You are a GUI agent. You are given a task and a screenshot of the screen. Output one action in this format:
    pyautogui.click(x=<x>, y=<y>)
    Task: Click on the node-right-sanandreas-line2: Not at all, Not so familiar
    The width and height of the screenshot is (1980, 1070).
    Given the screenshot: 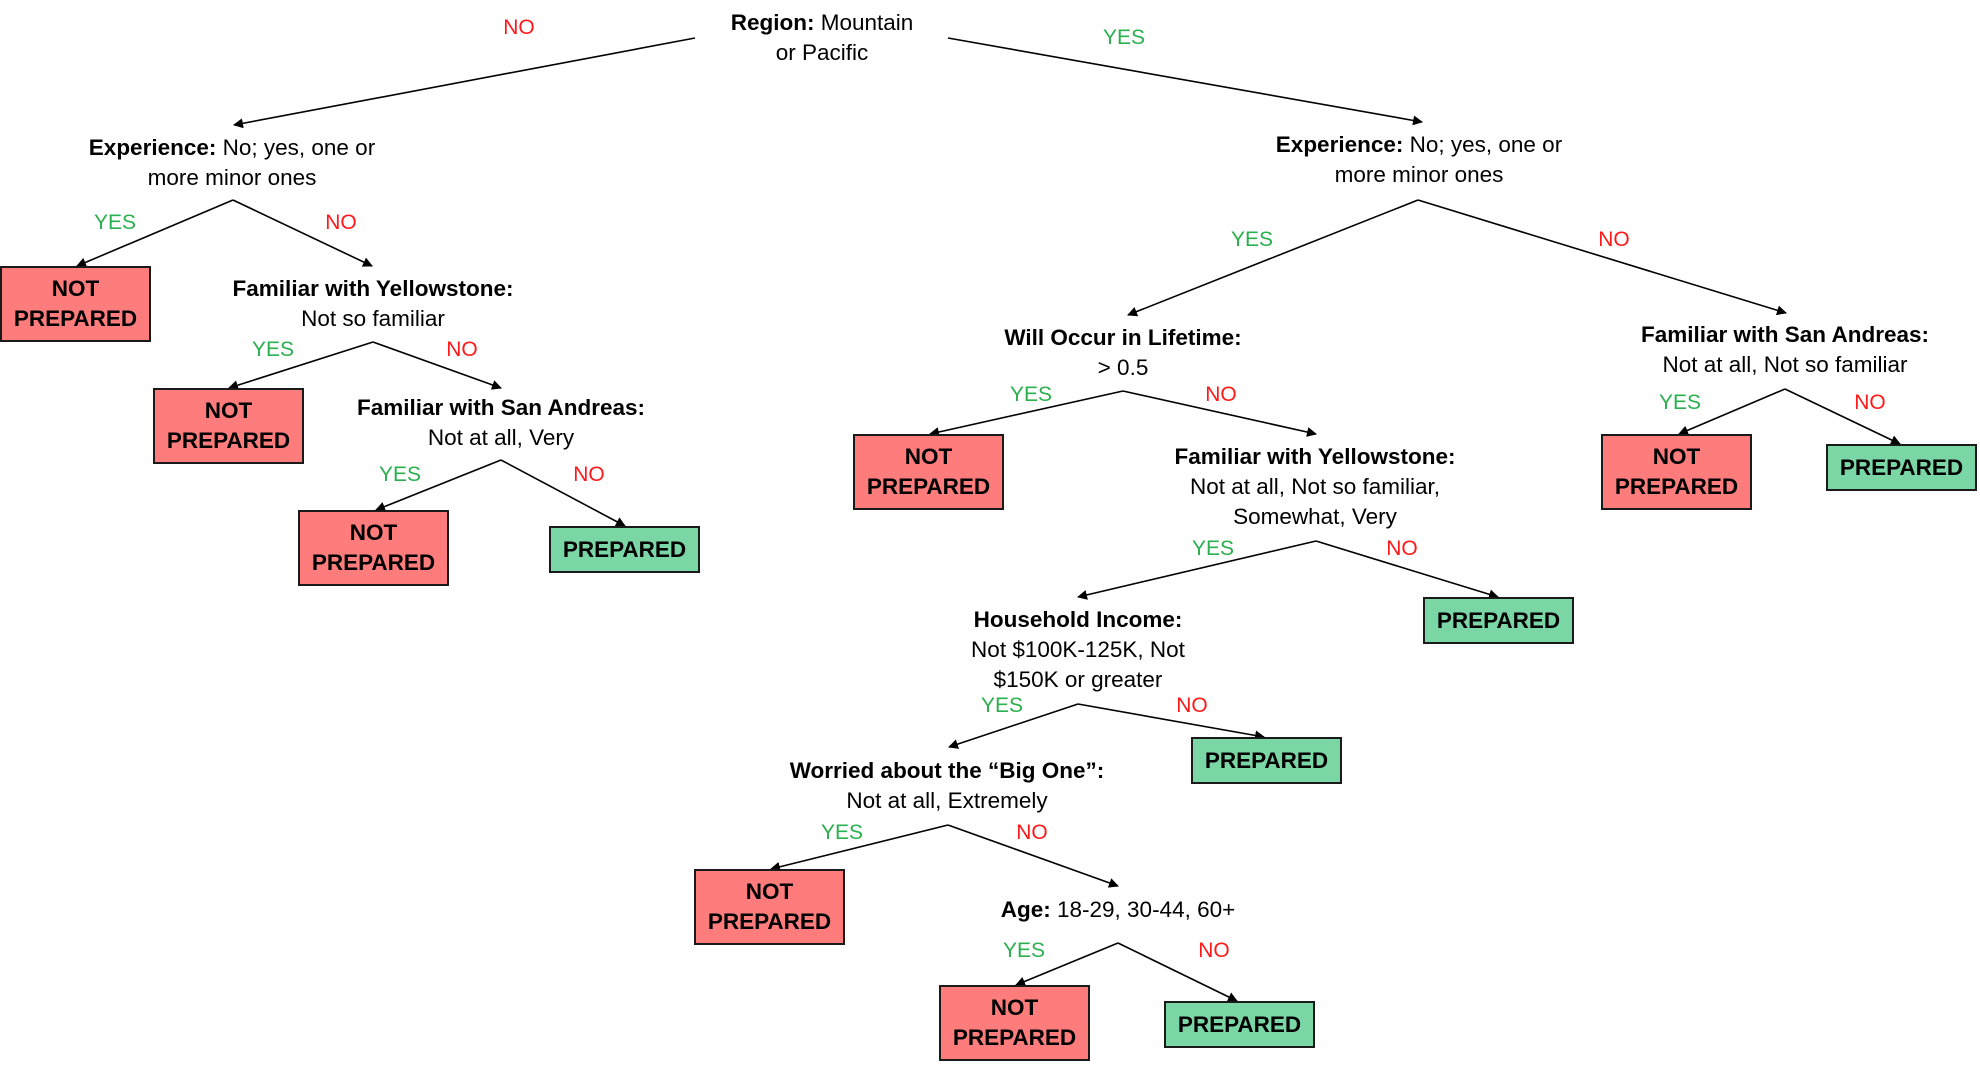 What is the action you would take?
    pyautogui.click(x=1785, y=364)
    